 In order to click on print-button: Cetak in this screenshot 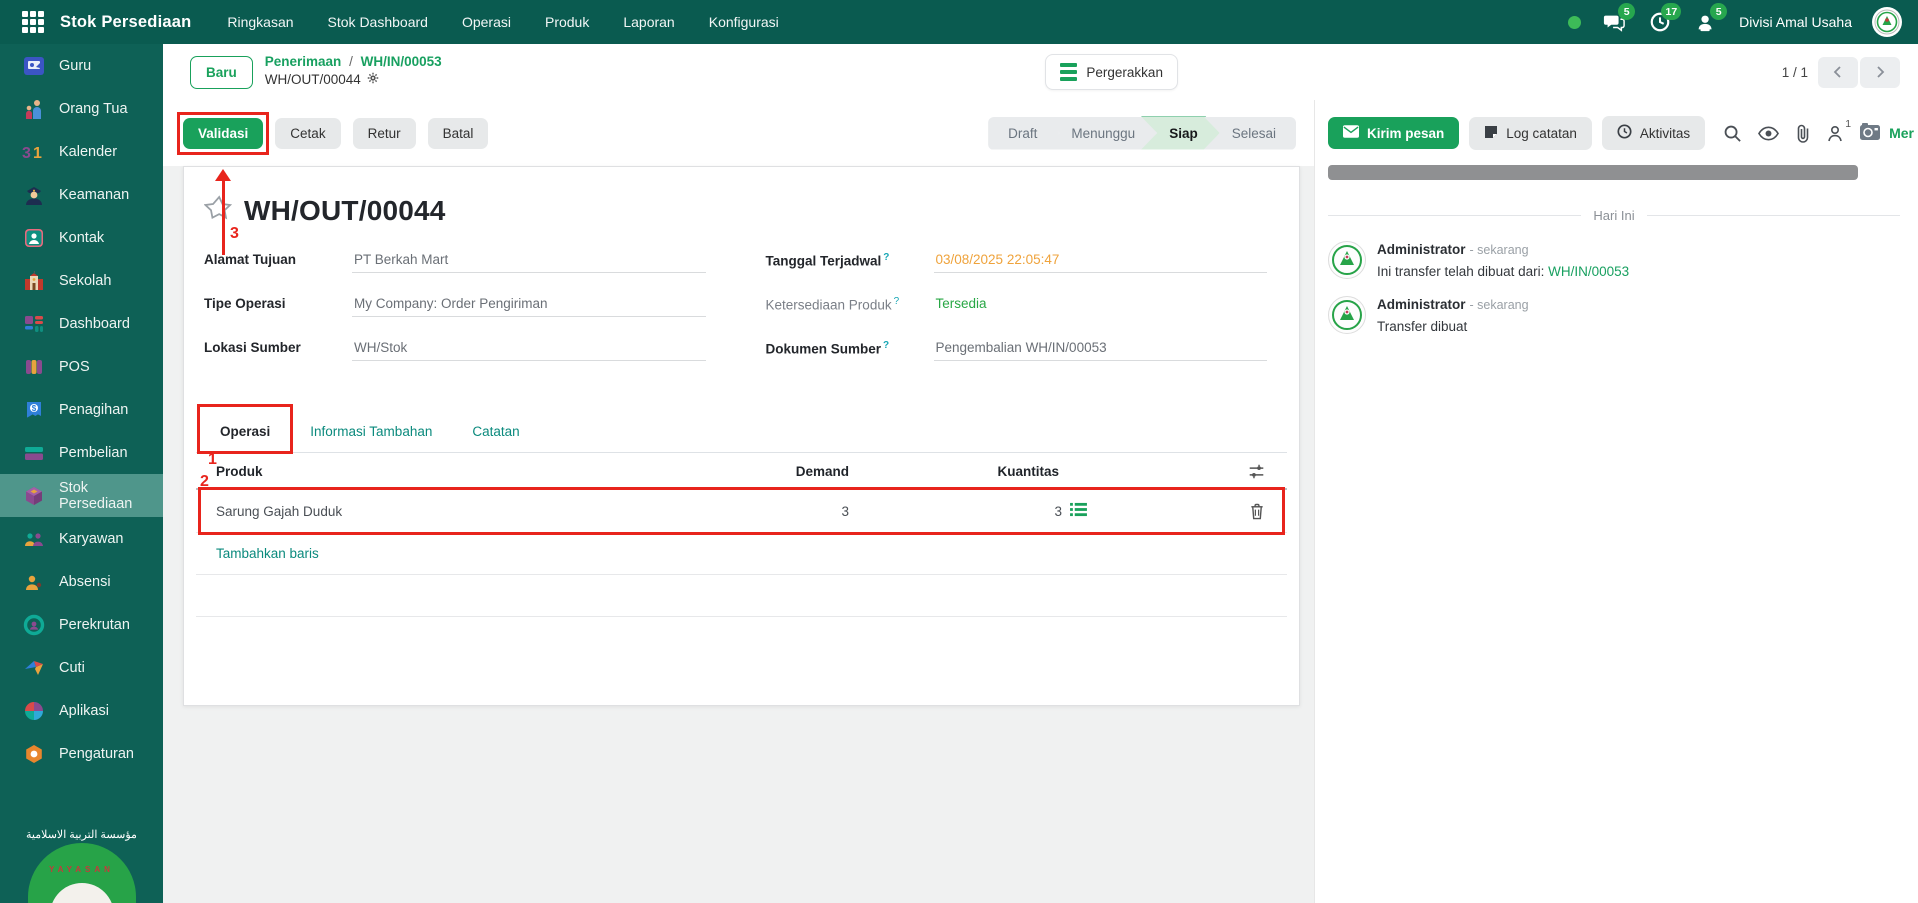, I will do `click(308, 133)`.